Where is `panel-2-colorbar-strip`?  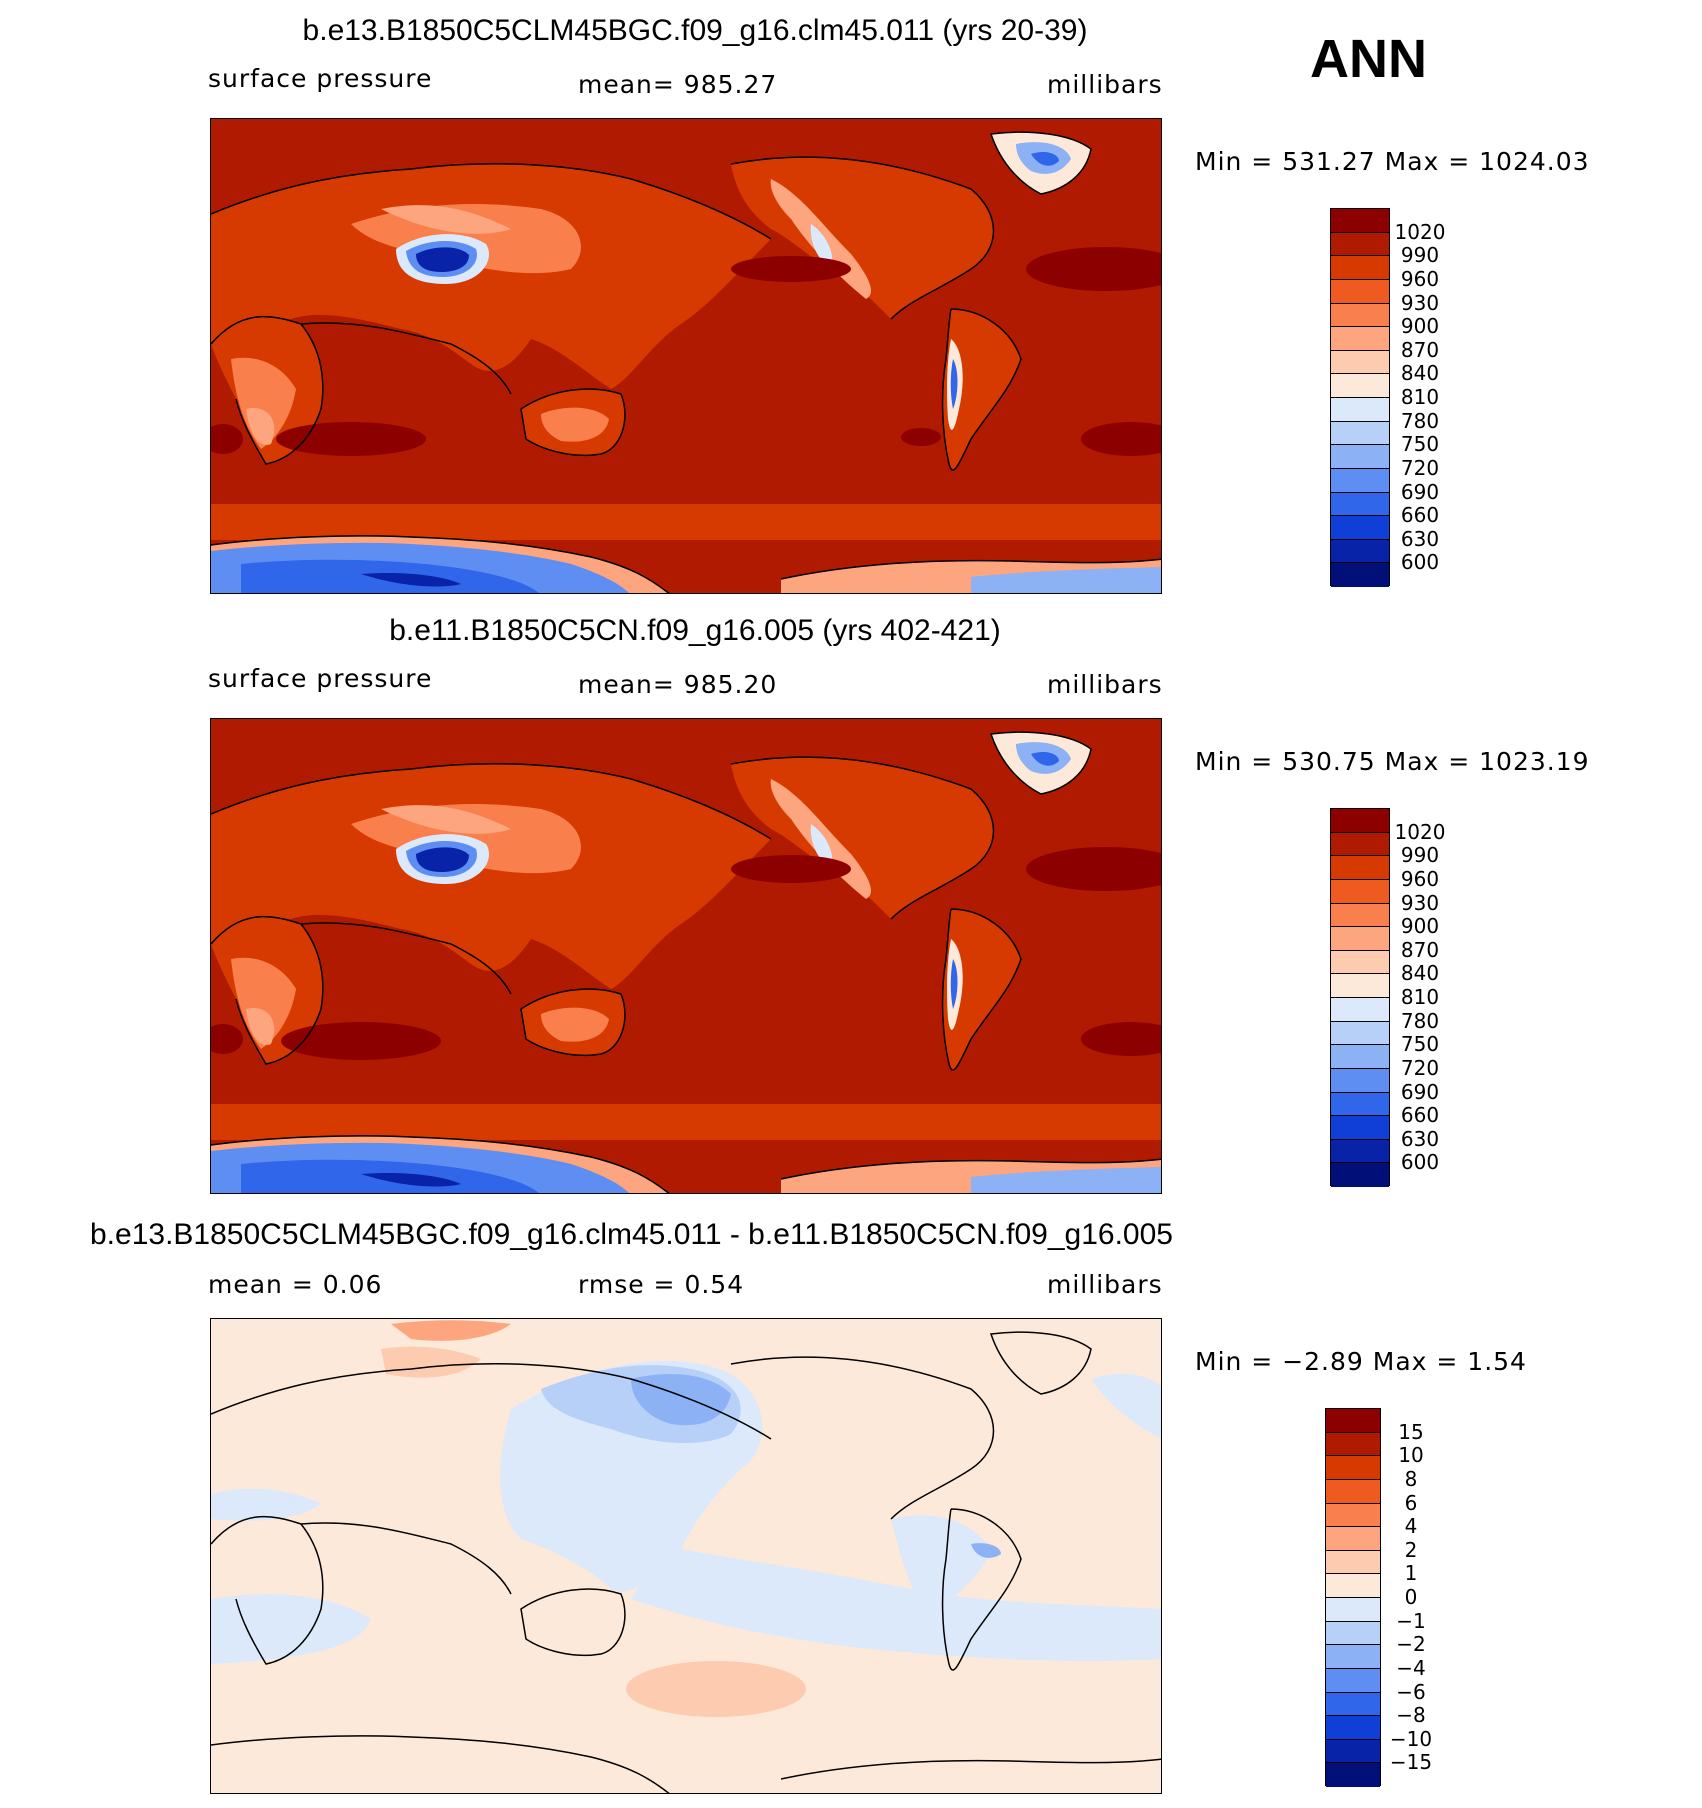 panel-2-colorbar-strip is located at coordinates (1360, 997).